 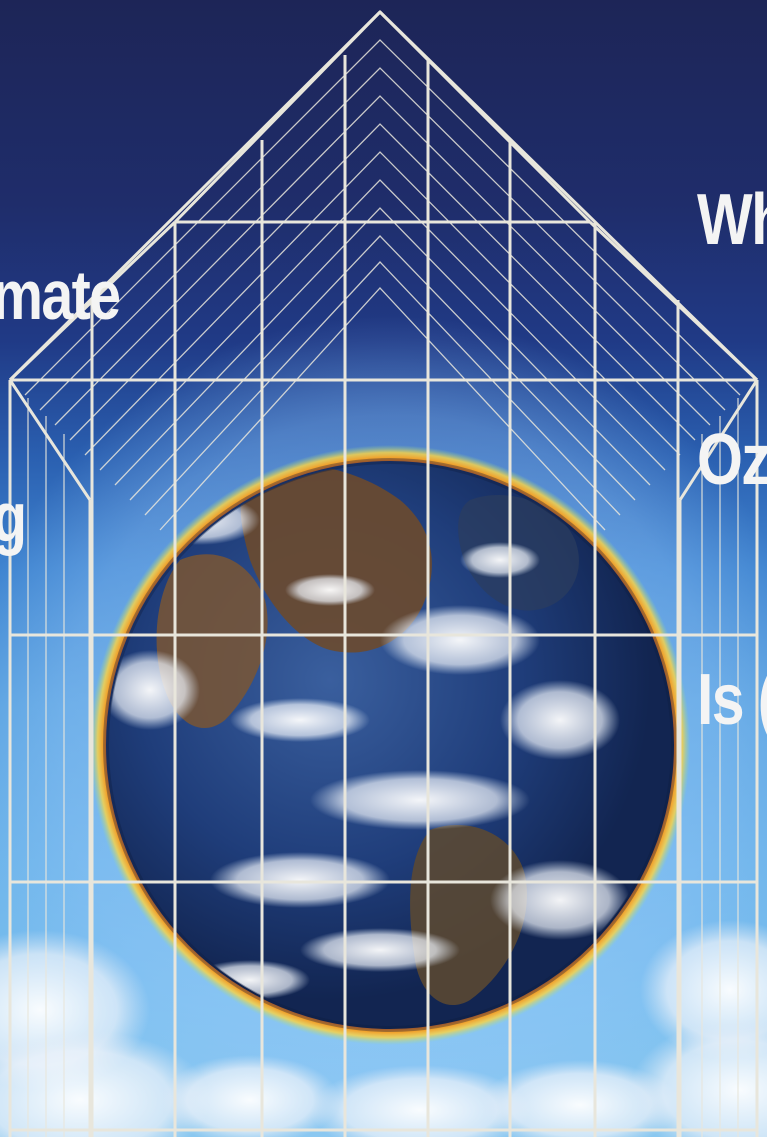 What do you see at coordinates (732, 700) in the screenshot?
I see `headline-right-line-3: Is (` at bounding box center [732, 700].